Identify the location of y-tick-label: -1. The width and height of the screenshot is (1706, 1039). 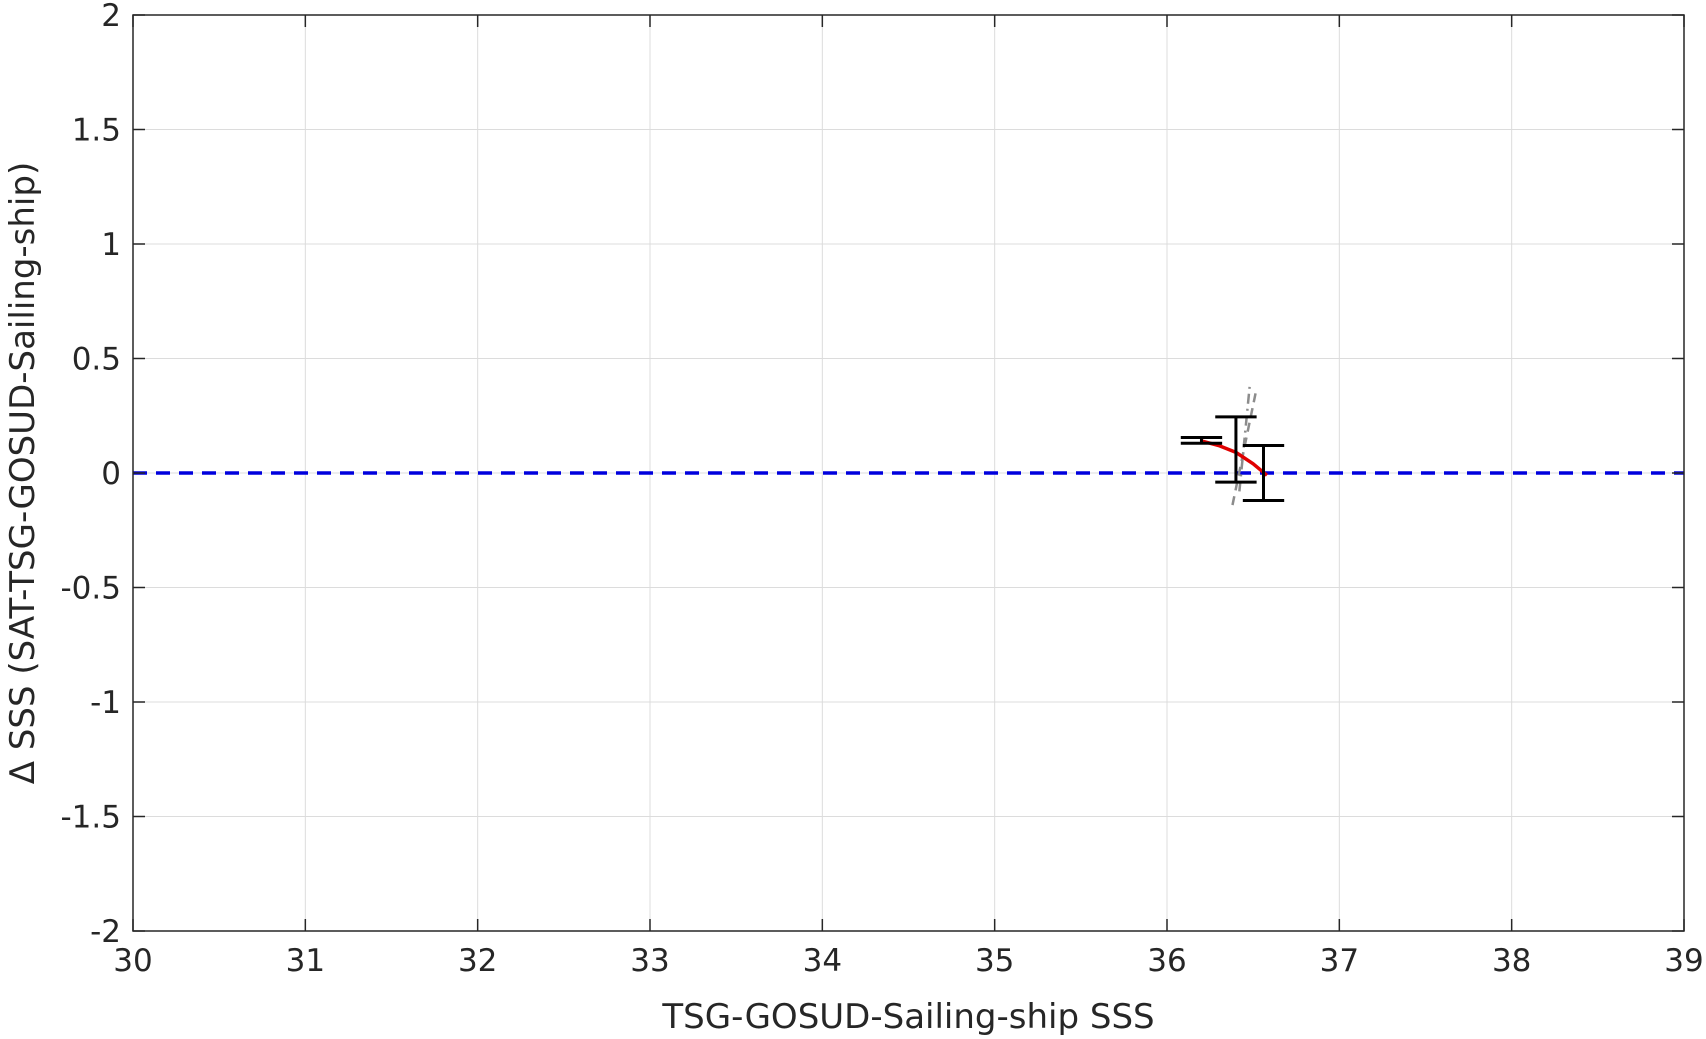
(105, 703).